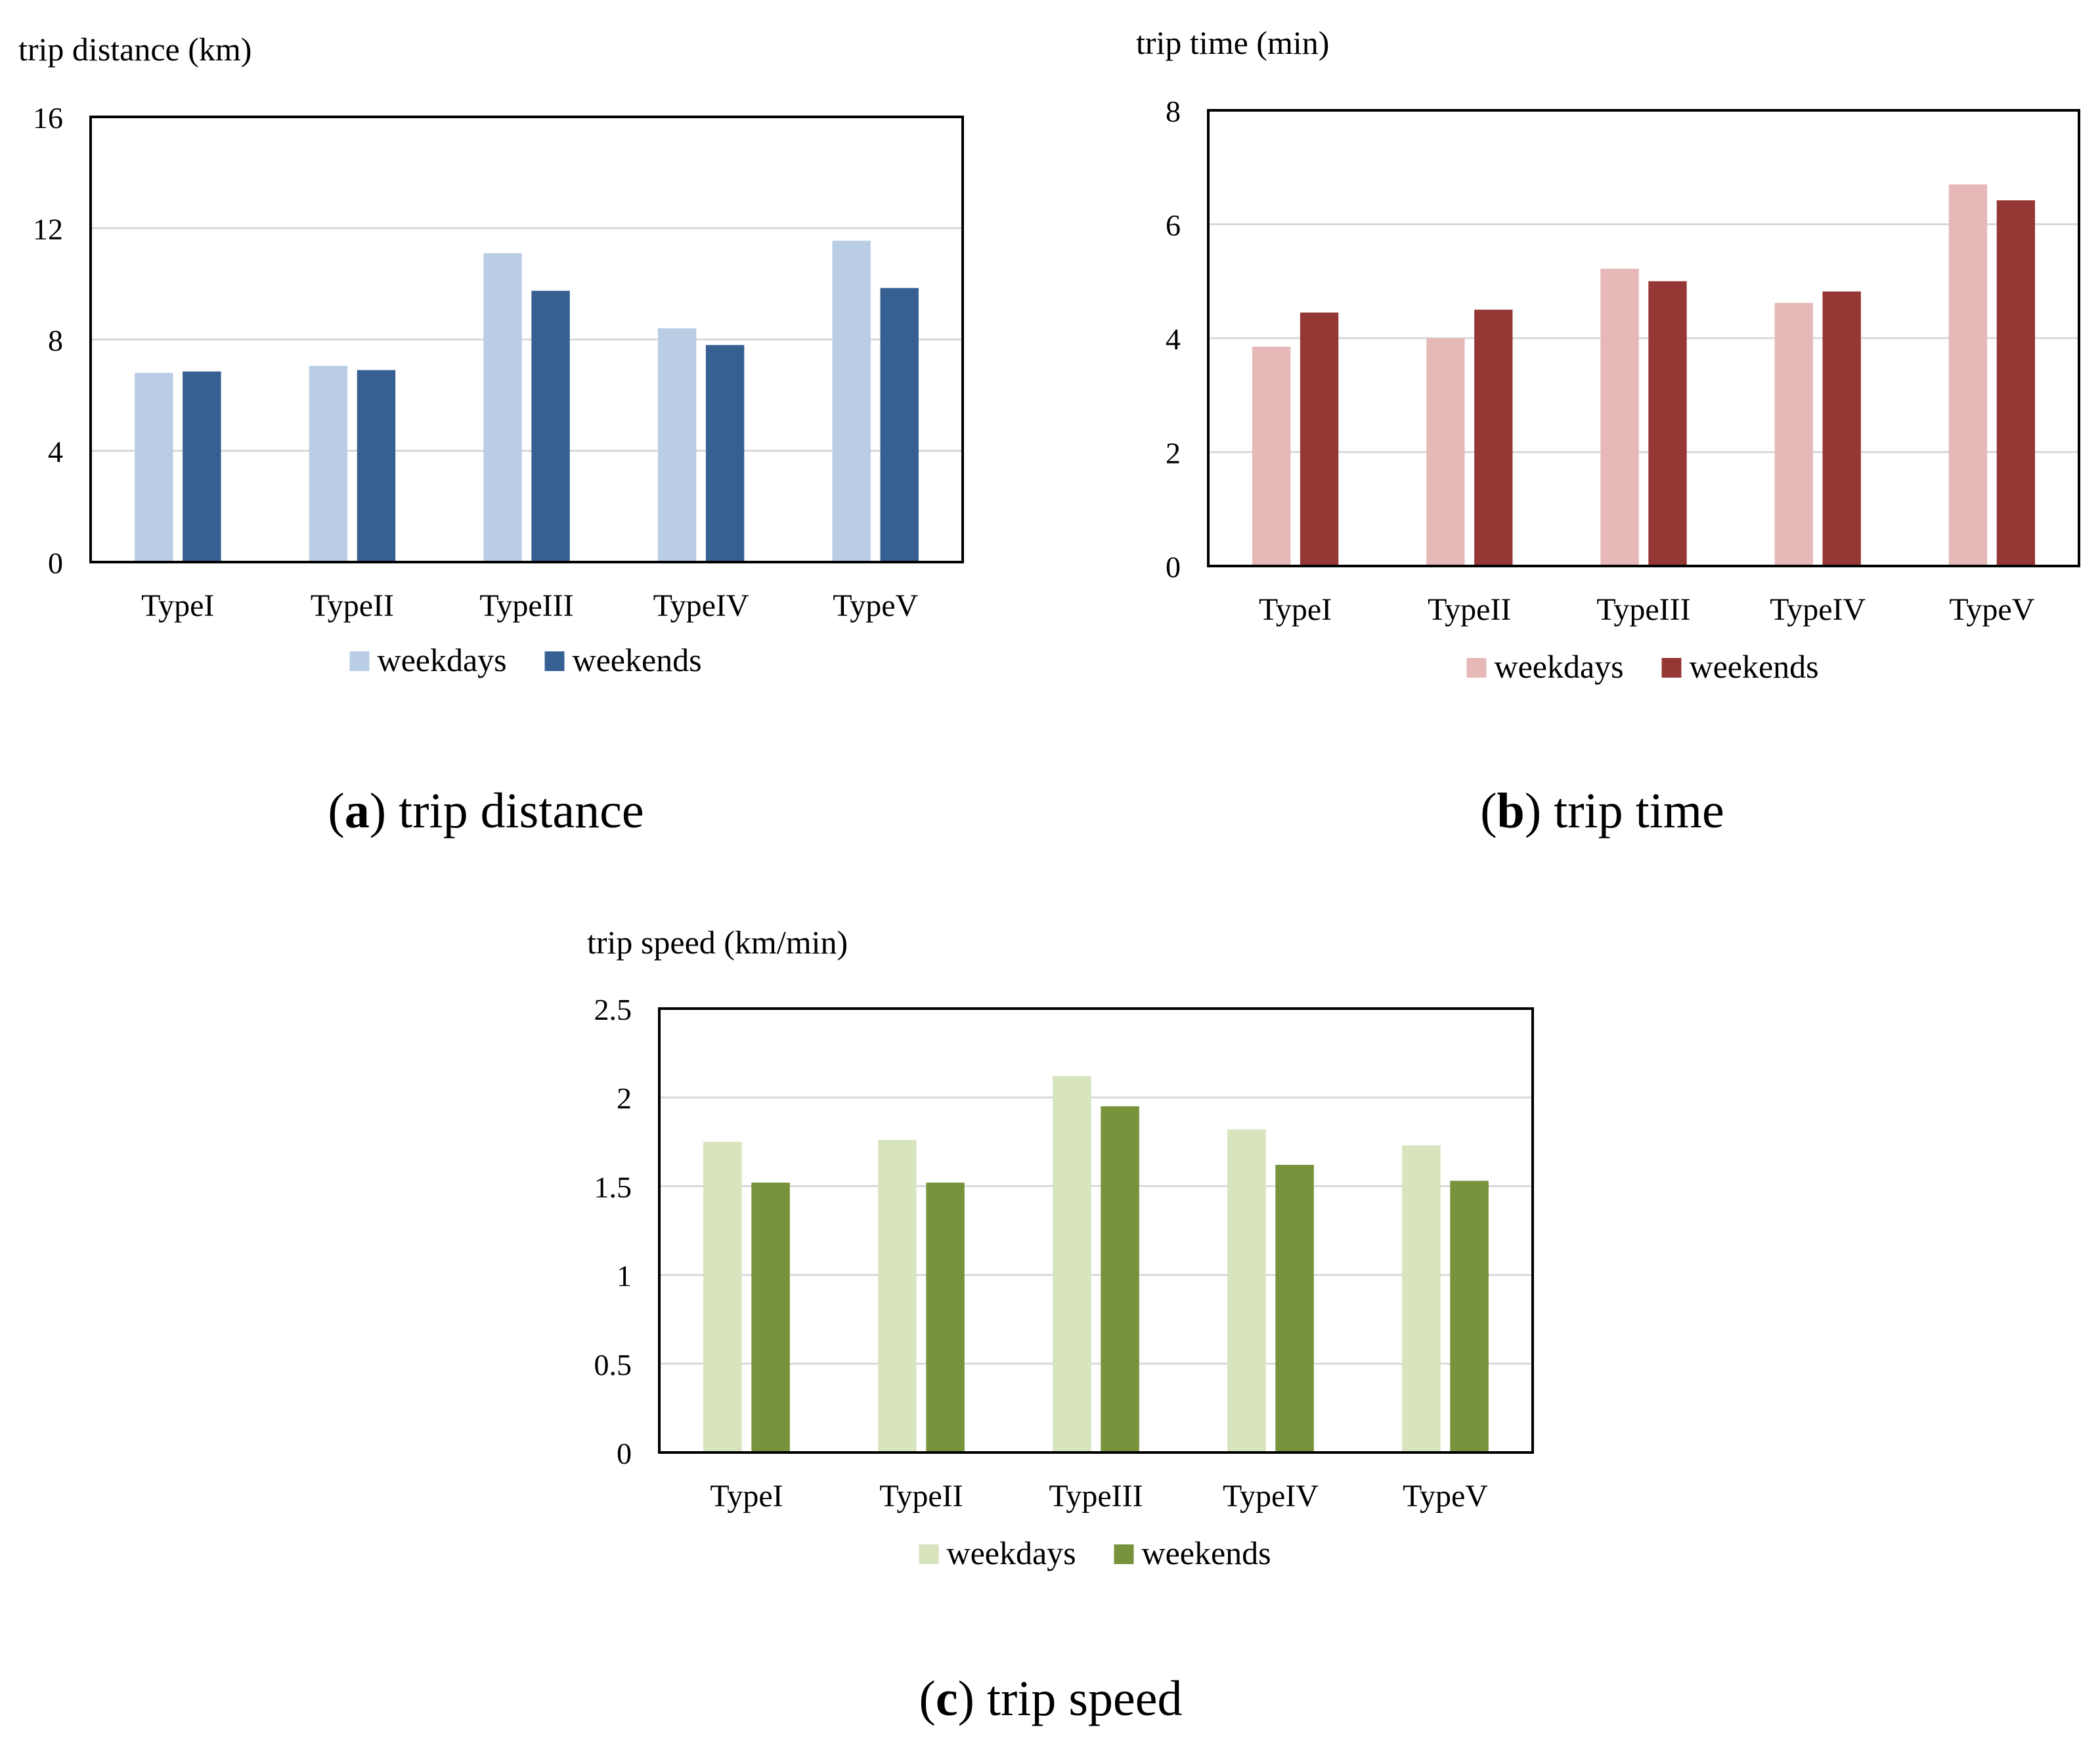 Image resolution: width=2100 pixels, height=1746 pixels. I want to click on y-tick-label: 16, so click(48, 118).